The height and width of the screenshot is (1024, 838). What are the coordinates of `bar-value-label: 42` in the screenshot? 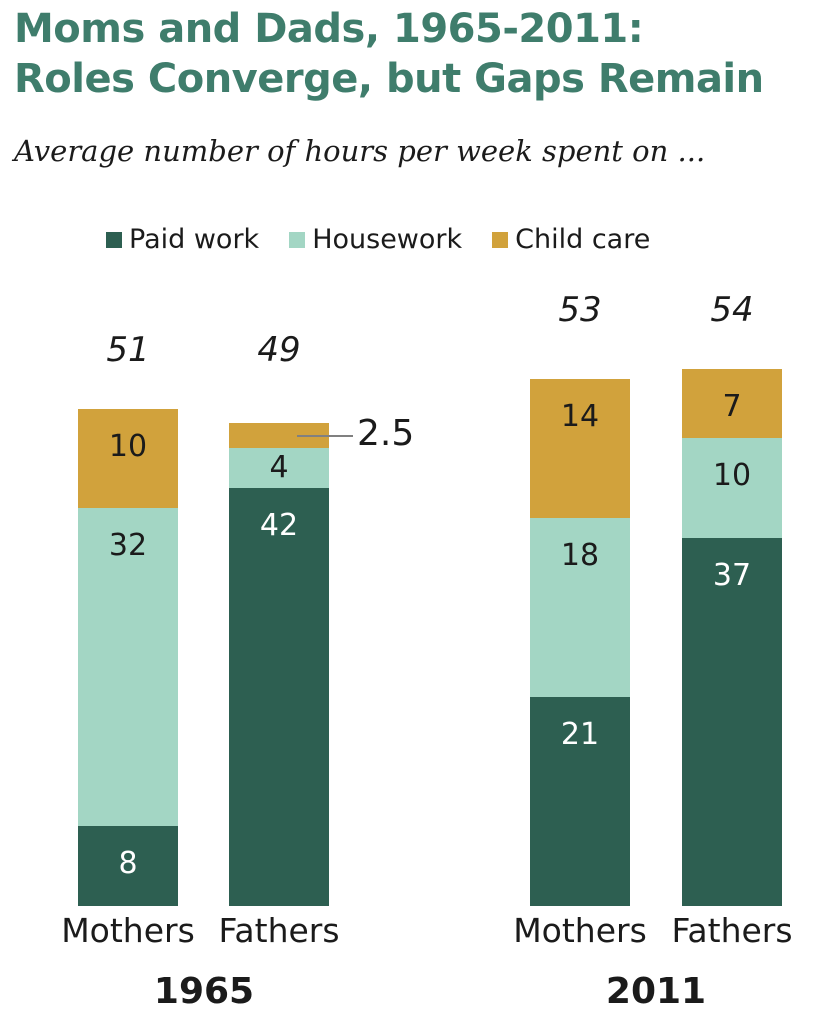 It's located at (279, 526).